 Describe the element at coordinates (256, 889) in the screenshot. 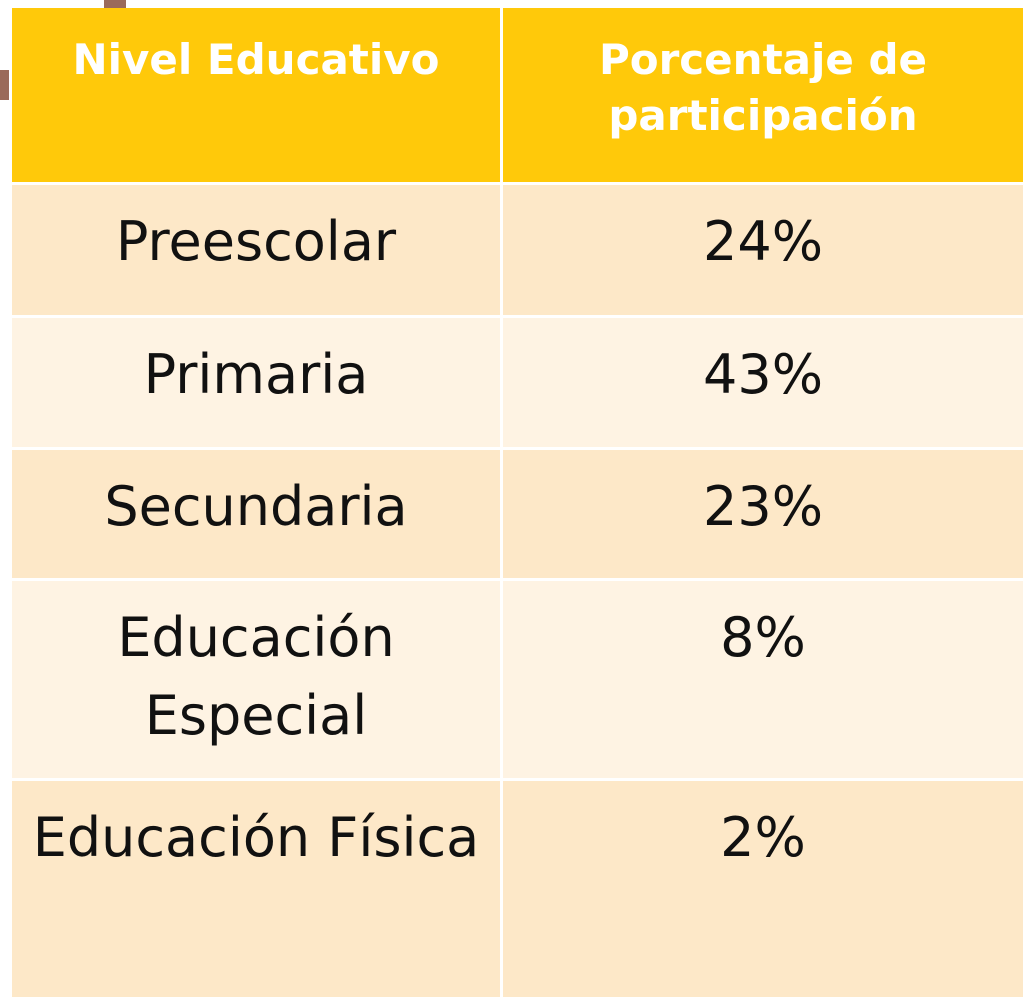

I see `table-cell: Educación Física` at that location.